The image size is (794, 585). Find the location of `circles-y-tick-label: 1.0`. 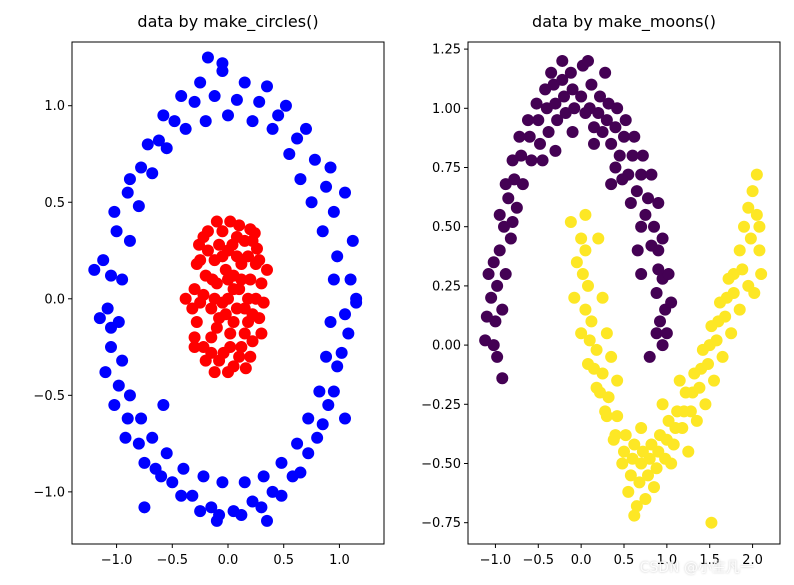

circles-y-tick-label: 1.0 is located at coordinates (54, 106).